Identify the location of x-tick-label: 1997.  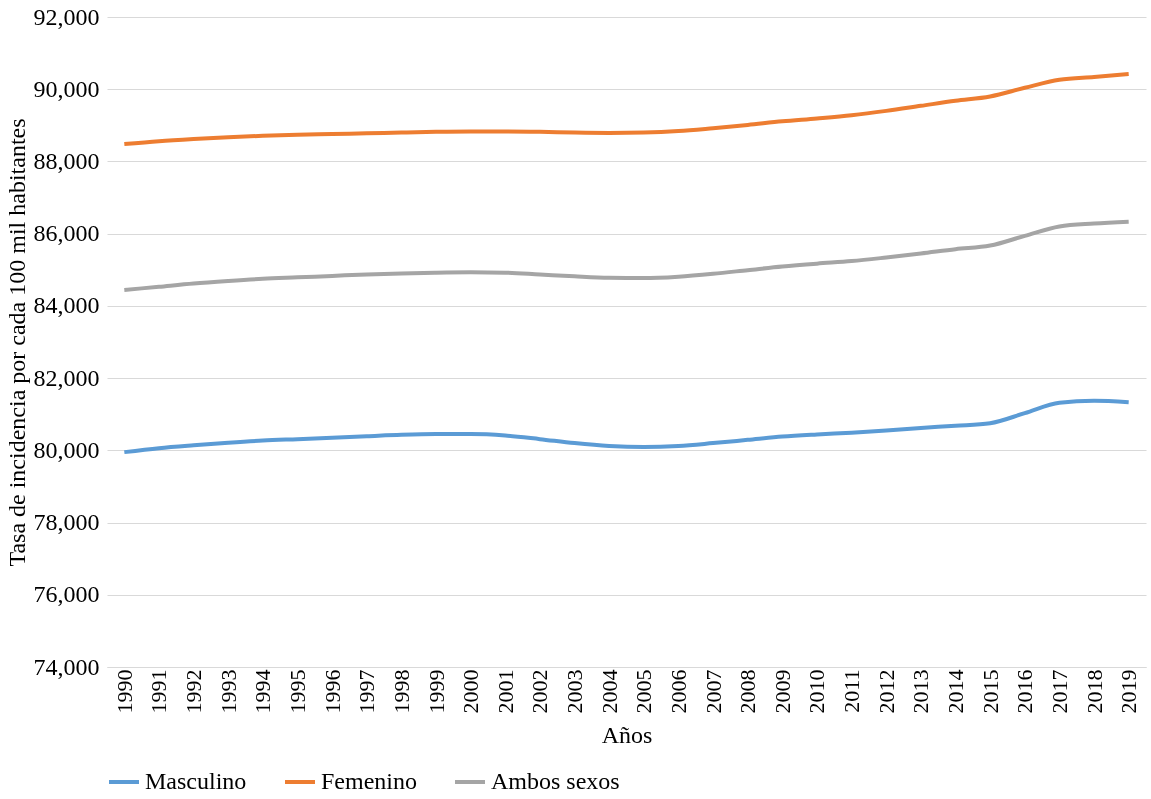
(367, 691).